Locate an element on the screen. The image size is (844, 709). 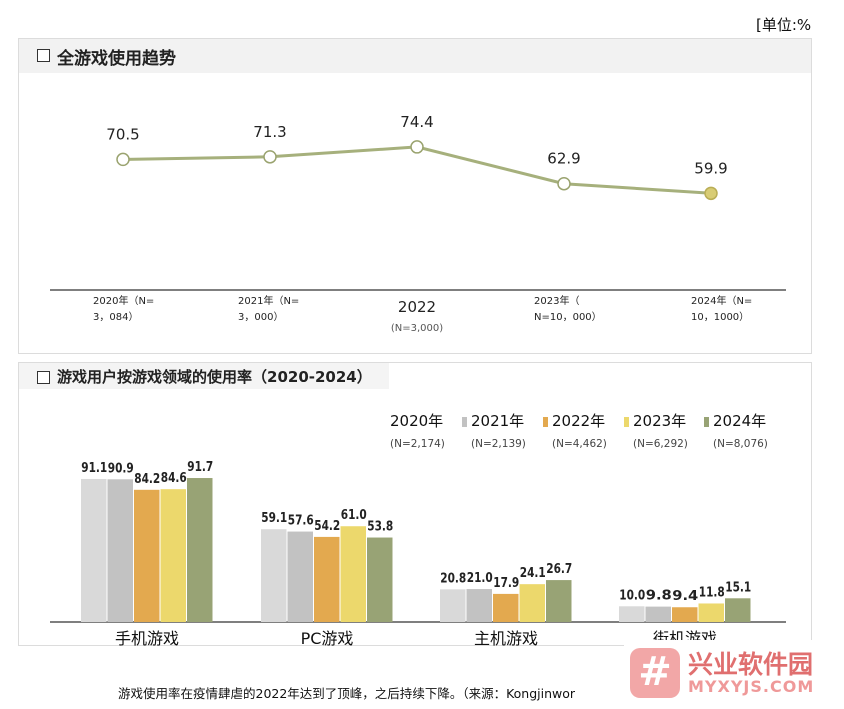
usage-trend-line is located at coordinates (417, 170).